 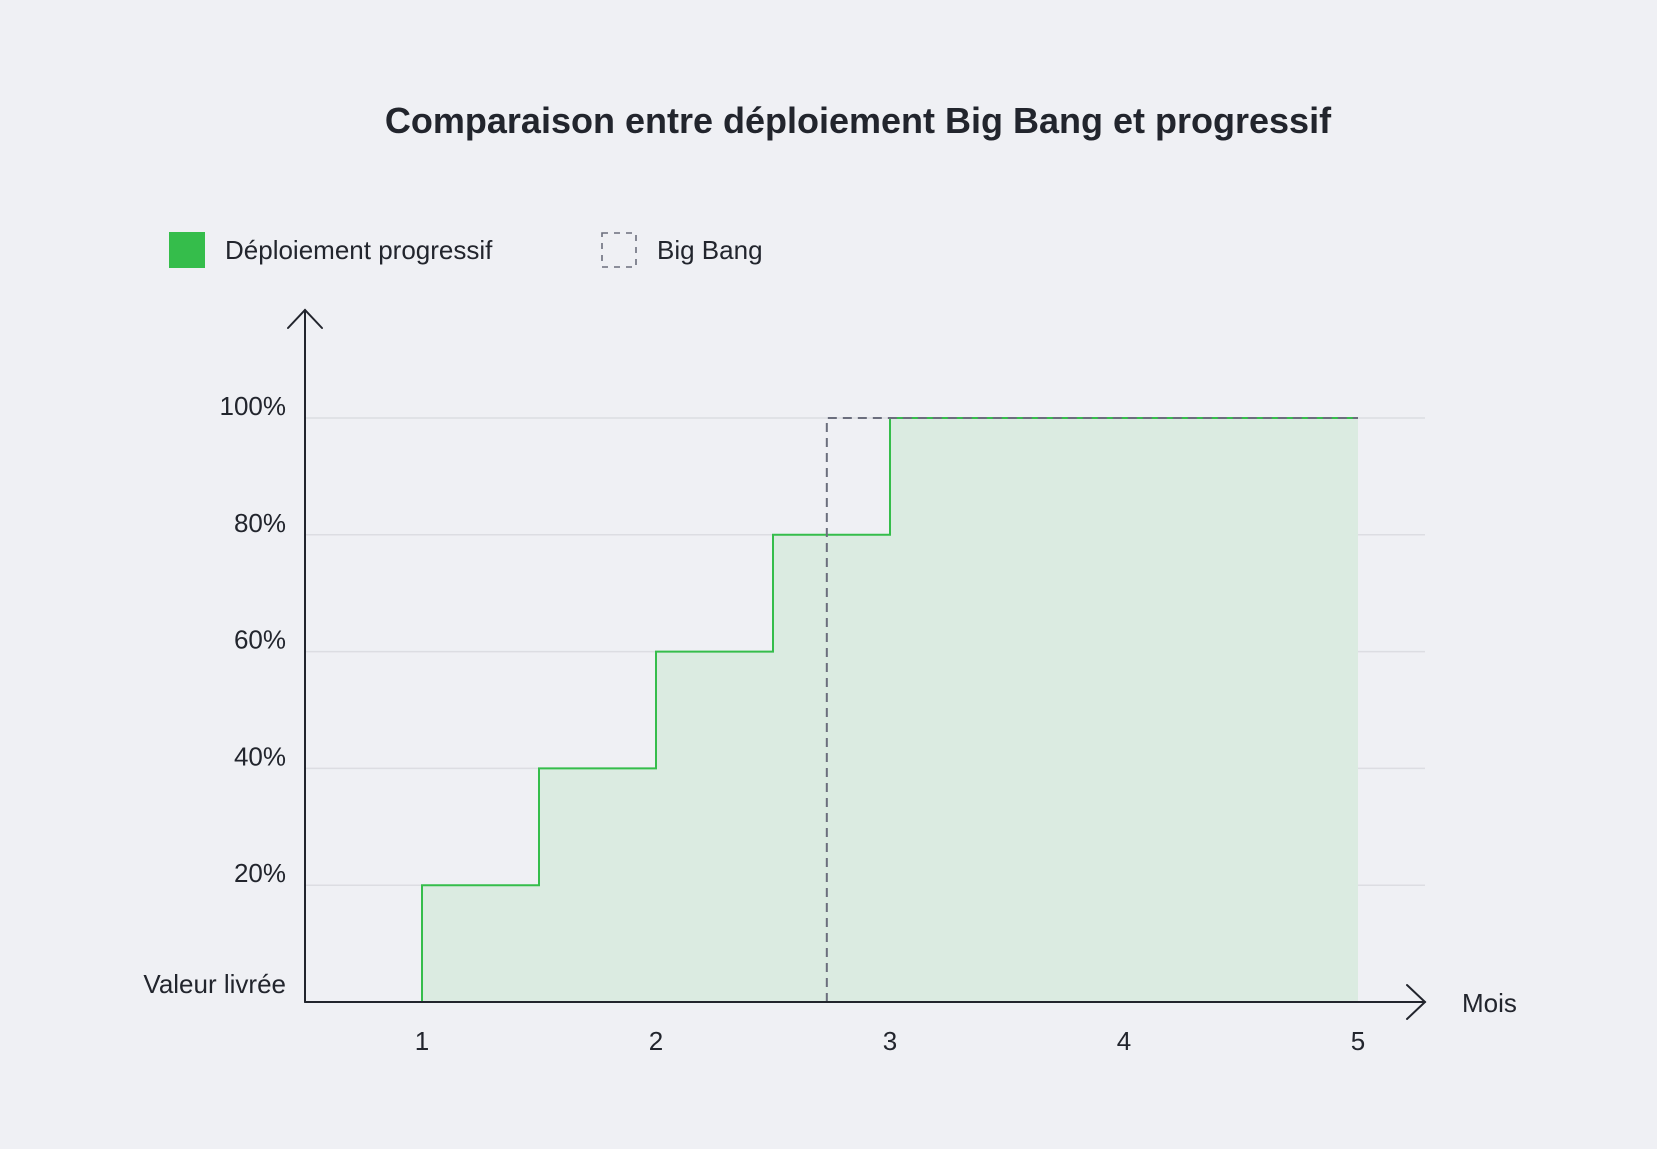 What do you see at coordinates (656, 1041) in the screenshot?
I see `x-tick-label: 2` at bounding box center [656, 1041].